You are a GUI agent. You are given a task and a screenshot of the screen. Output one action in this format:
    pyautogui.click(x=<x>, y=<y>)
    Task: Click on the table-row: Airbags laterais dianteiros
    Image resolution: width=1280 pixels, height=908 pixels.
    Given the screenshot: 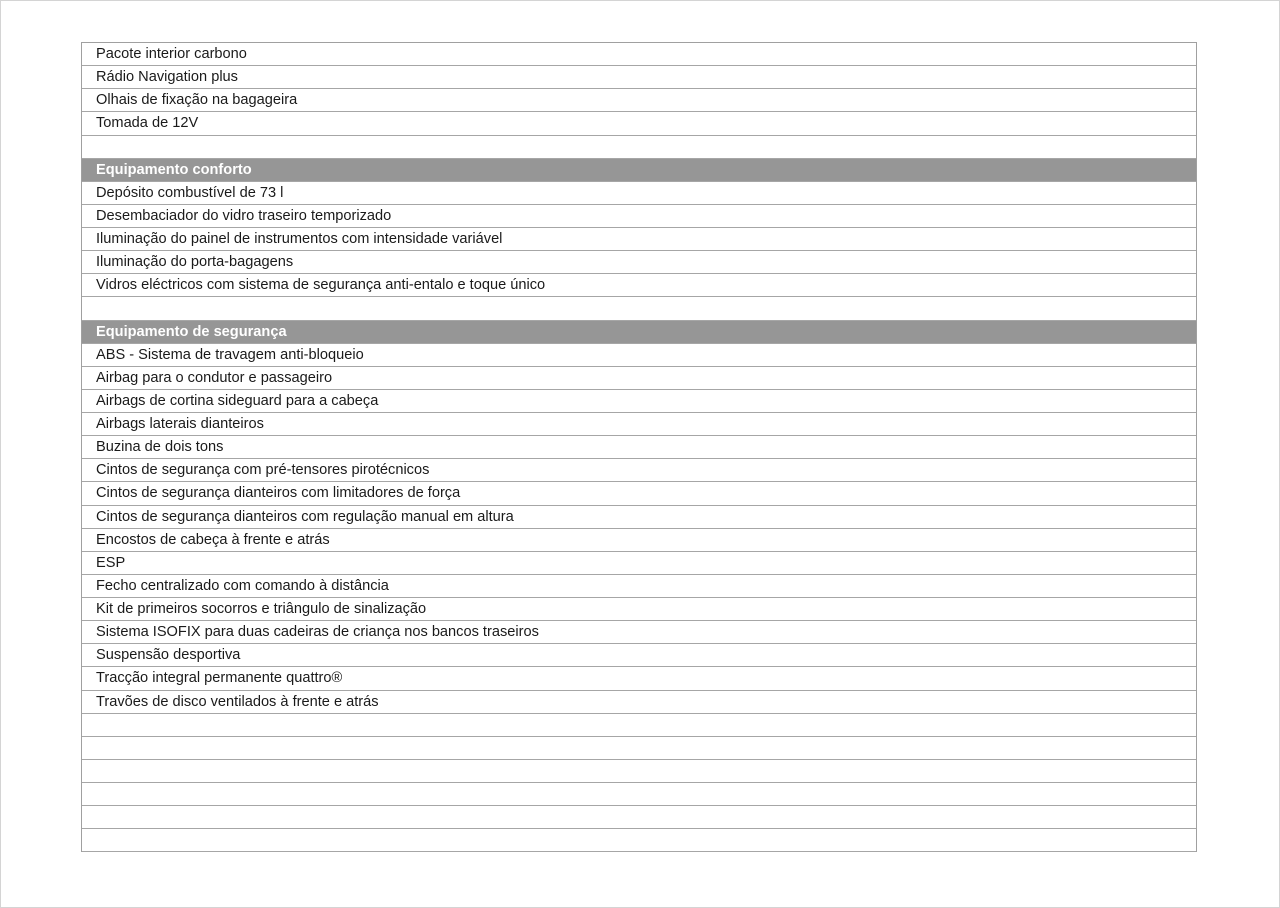 What is the action you would take?
    pyautogui.click(x=639, y=425)
    